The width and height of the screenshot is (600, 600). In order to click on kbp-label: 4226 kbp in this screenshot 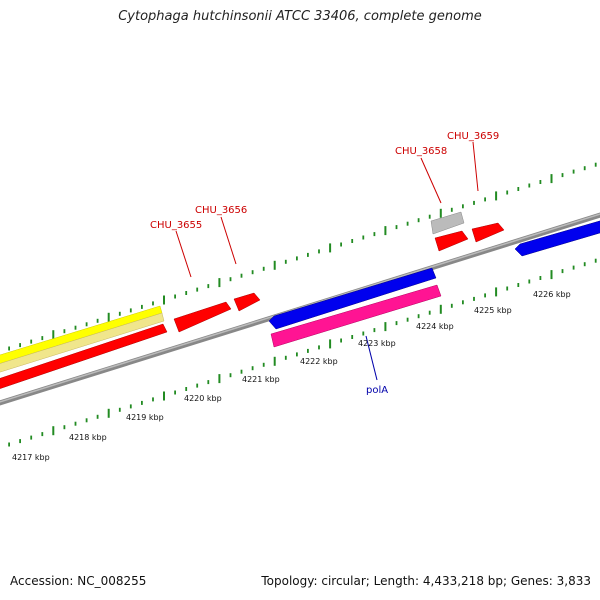, I will do `click(552, 294)`.